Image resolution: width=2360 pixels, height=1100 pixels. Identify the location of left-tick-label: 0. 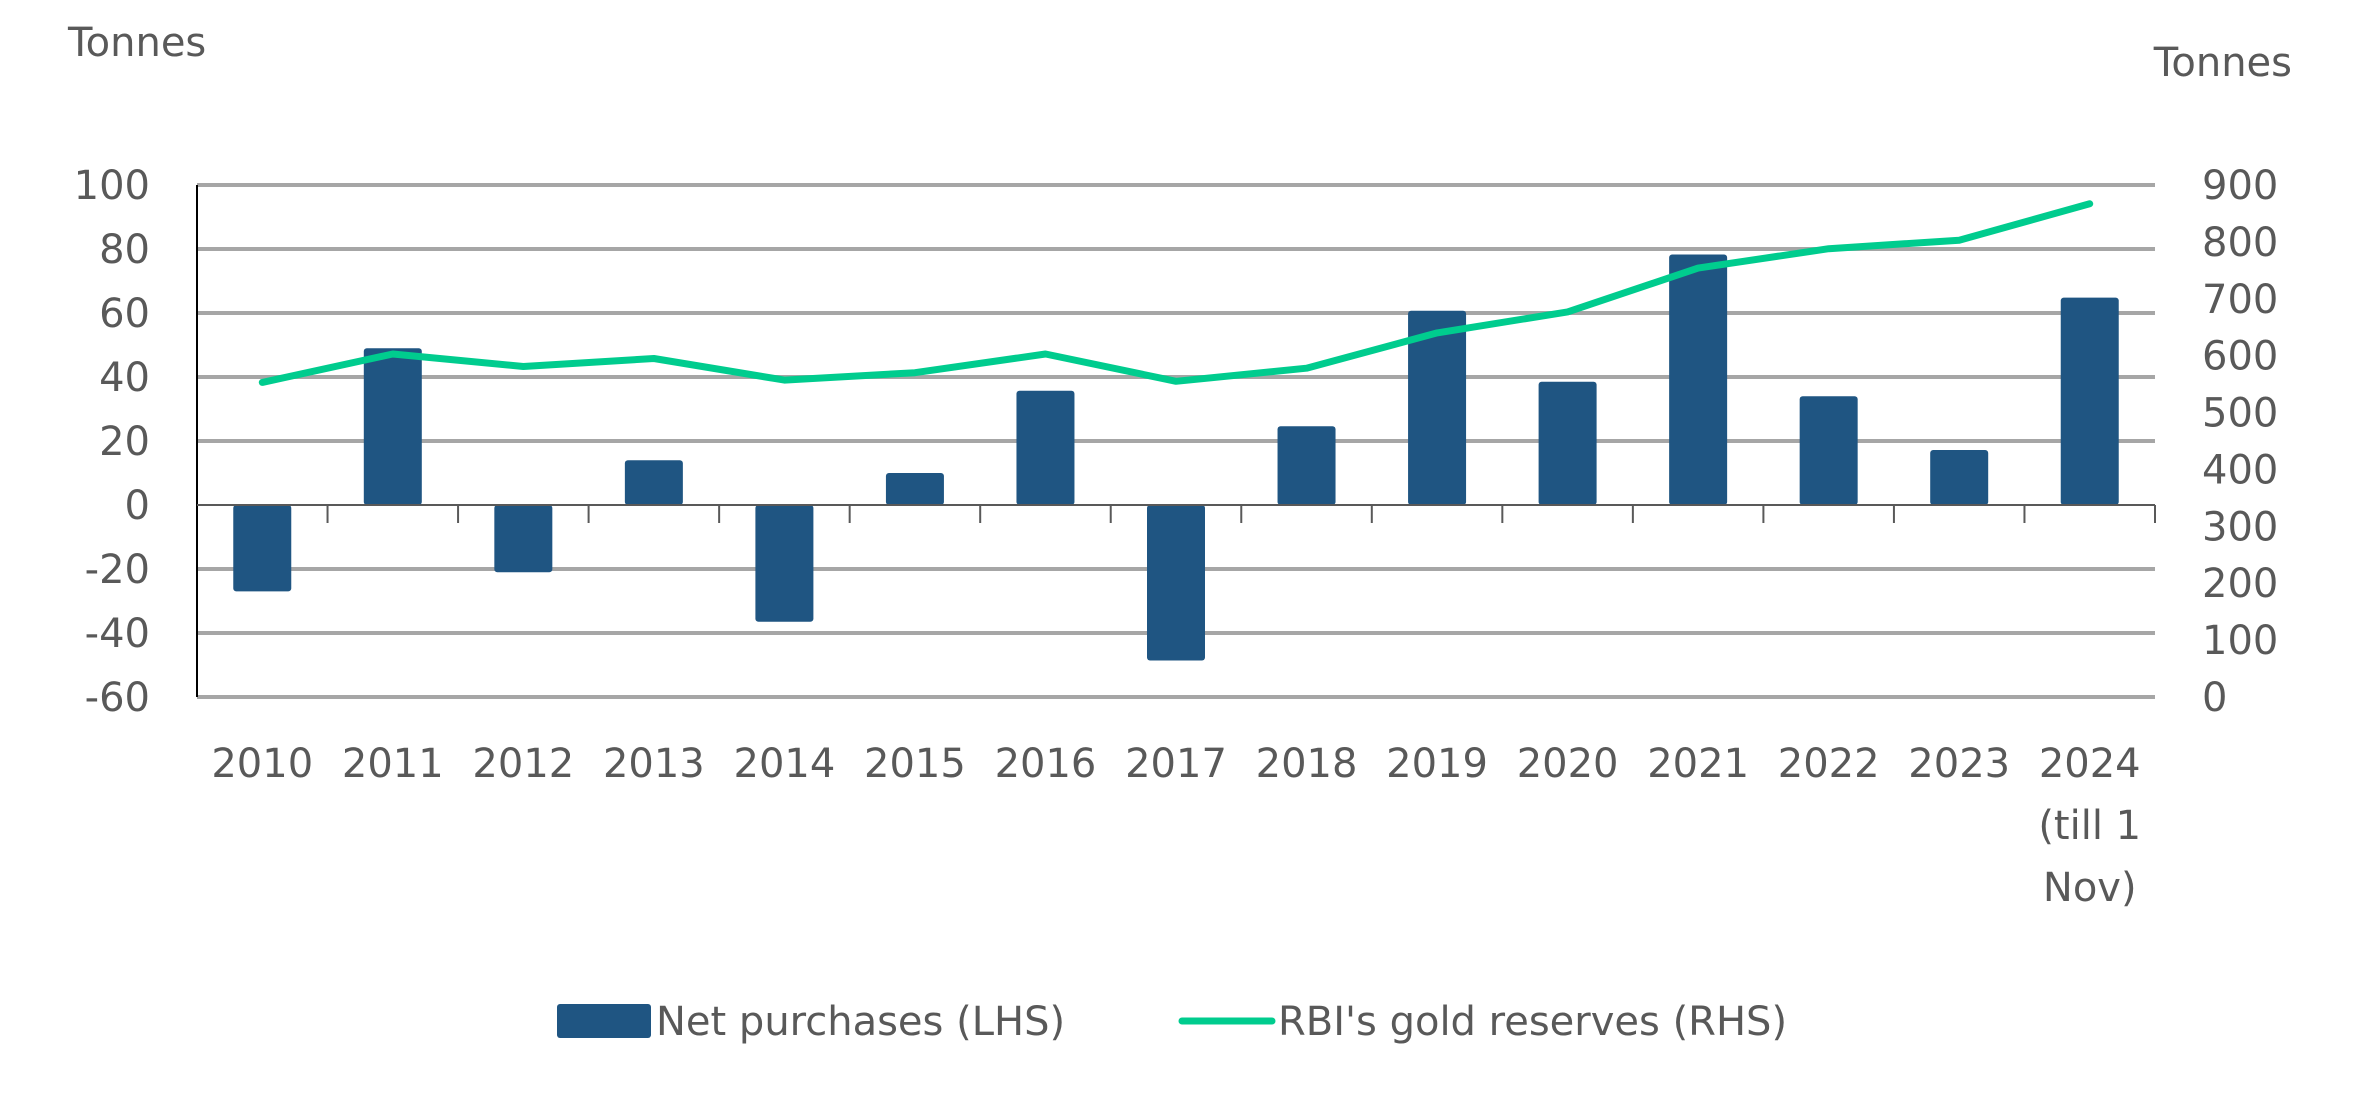
(137, 506).